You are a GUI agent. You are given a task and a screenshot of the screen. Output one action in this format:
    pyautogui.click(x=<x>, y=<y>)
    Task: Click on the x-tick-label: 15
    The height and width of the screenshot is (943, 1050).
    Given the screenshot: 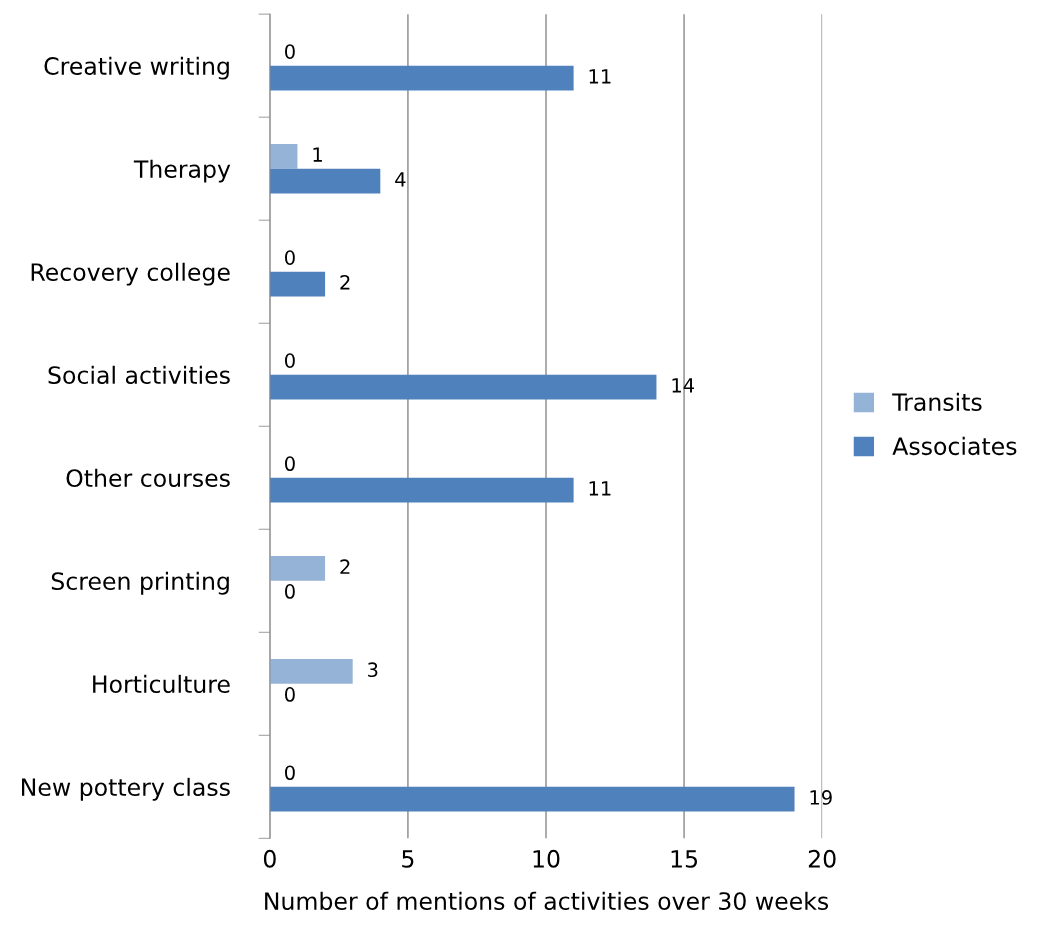 What is the action you would take?
    pyautogui.click(x=684, y=859)
    